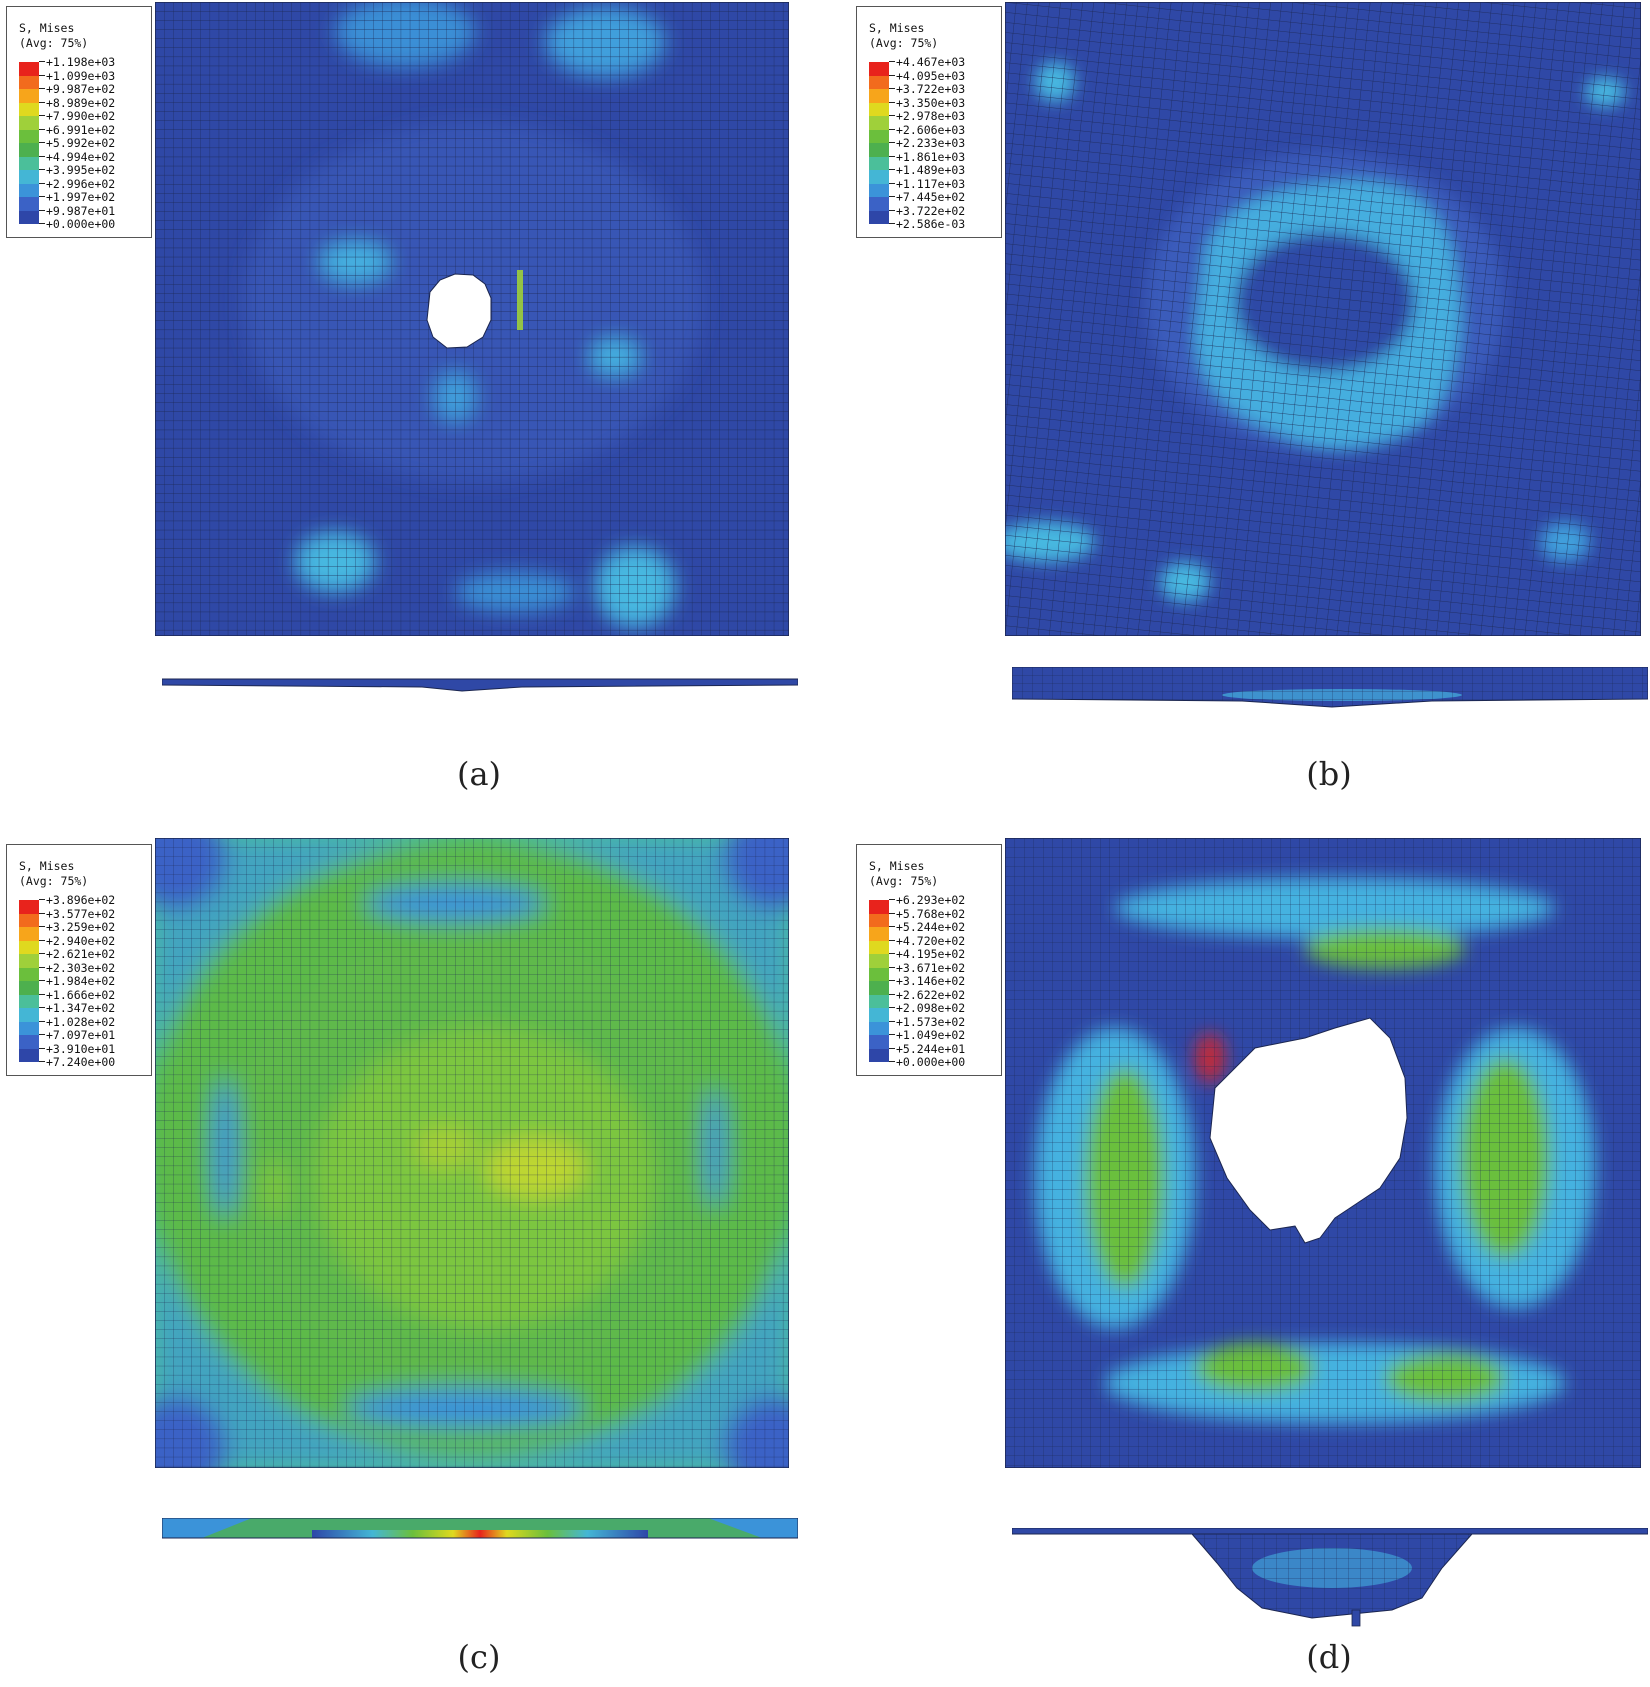 Image resolution: width=1650 pixels, height=1687 pixels. What do you see at coordinates (81, 900) in the screenshot?
I see `legend-value: +3.896e+02` at bounding box center [81, 900].